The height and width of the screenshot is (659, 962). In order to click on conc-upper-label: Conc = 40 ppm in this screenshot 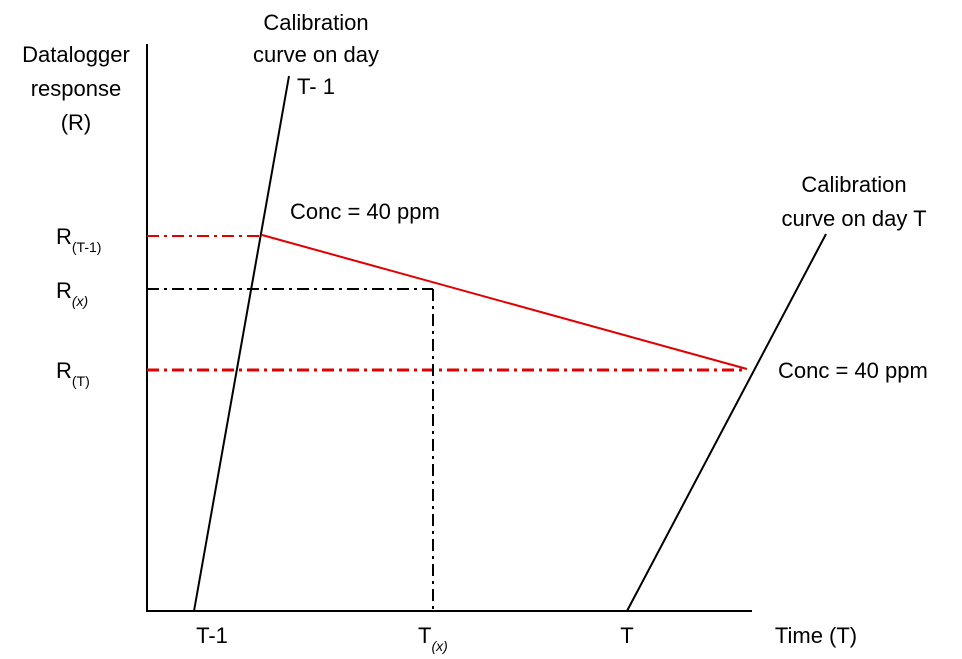, I will do `click(365, 211)`.